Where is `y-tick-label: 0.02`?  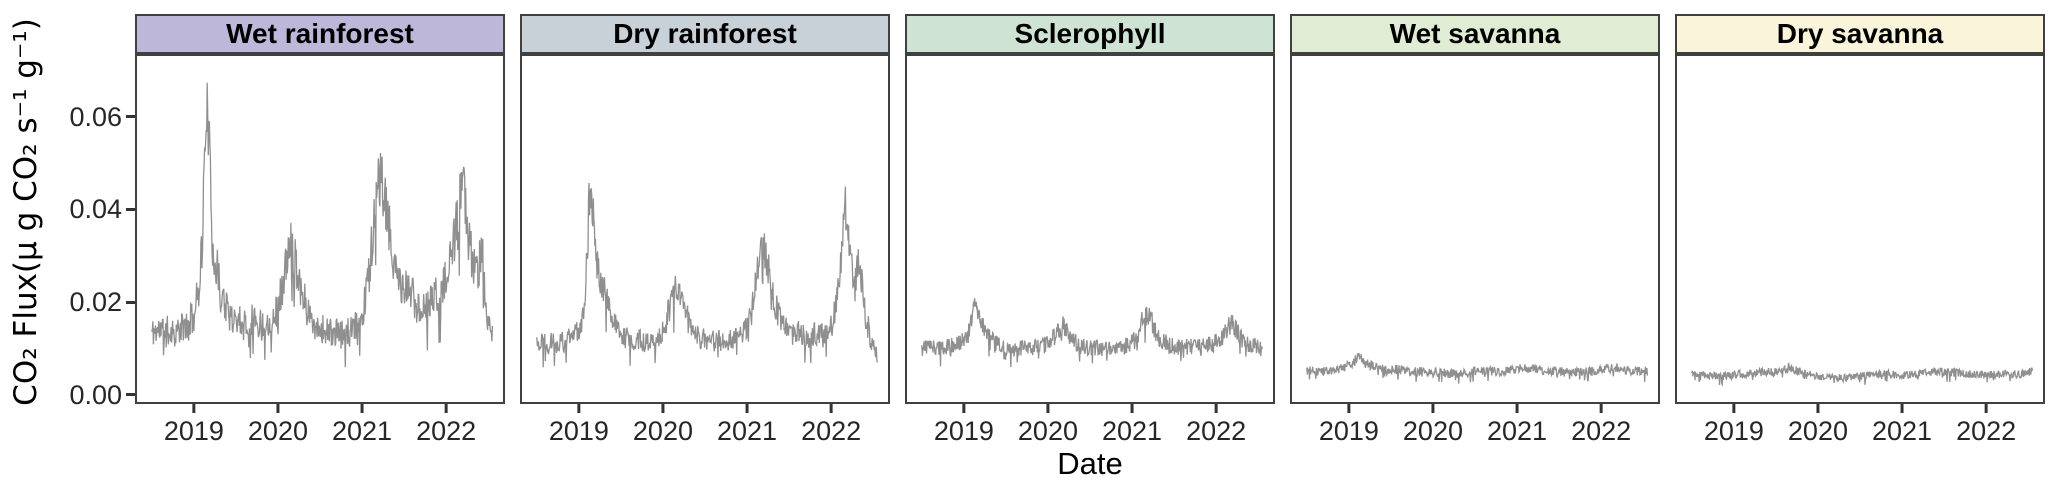 y-tick-label: 0.02 is located at coordinates (95, 302).